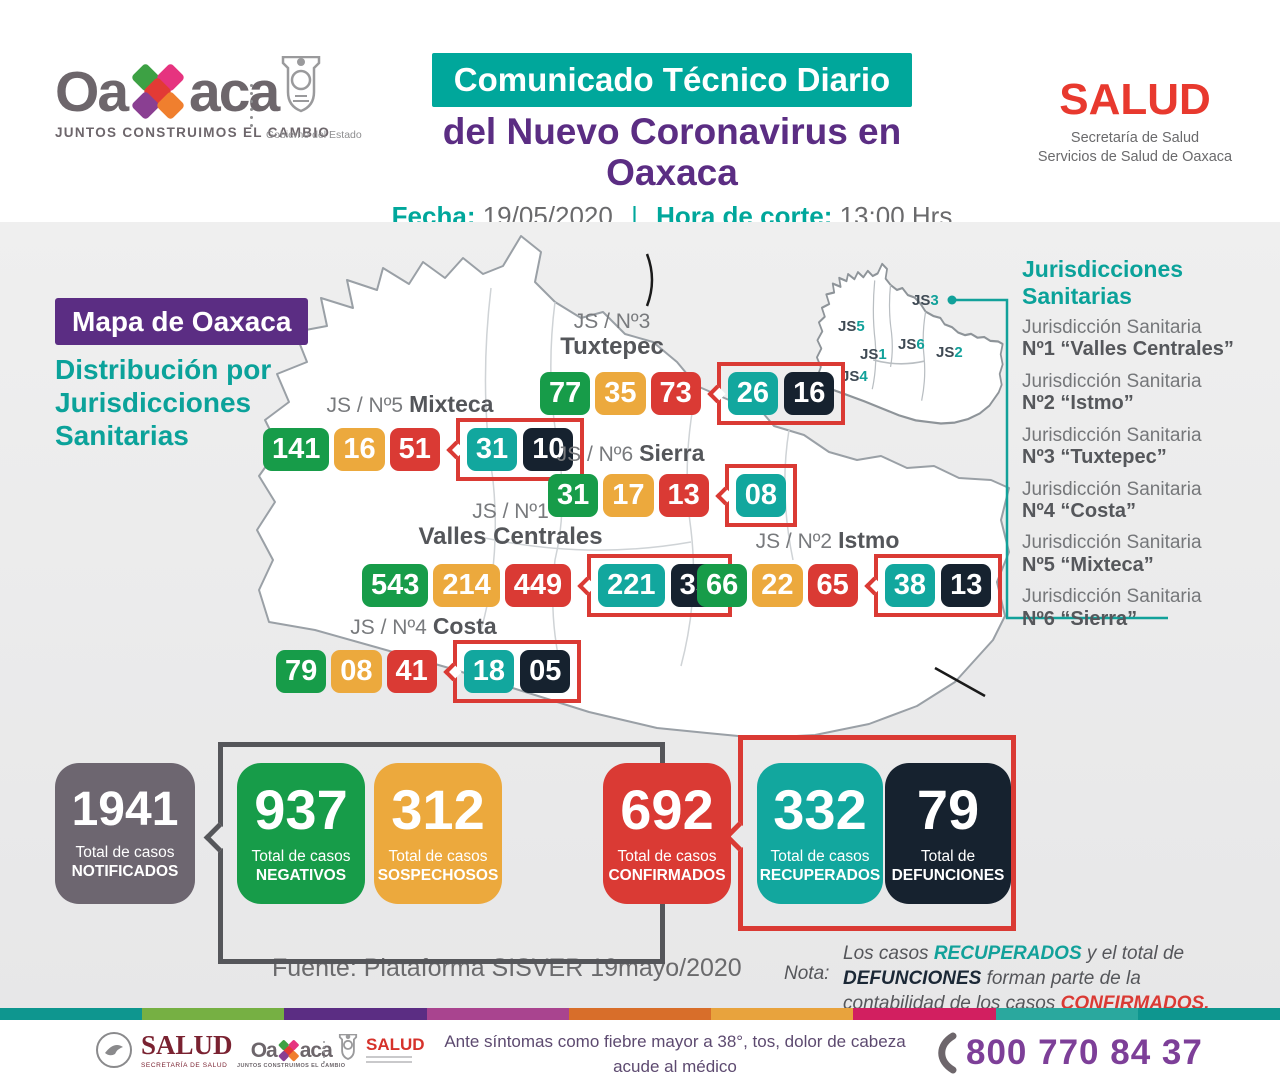 This screenshot has height=1082, width=1280. Describe the element at coordinates (820, 809) in the screenshot. I see `recuperados-value: 332` at that location.